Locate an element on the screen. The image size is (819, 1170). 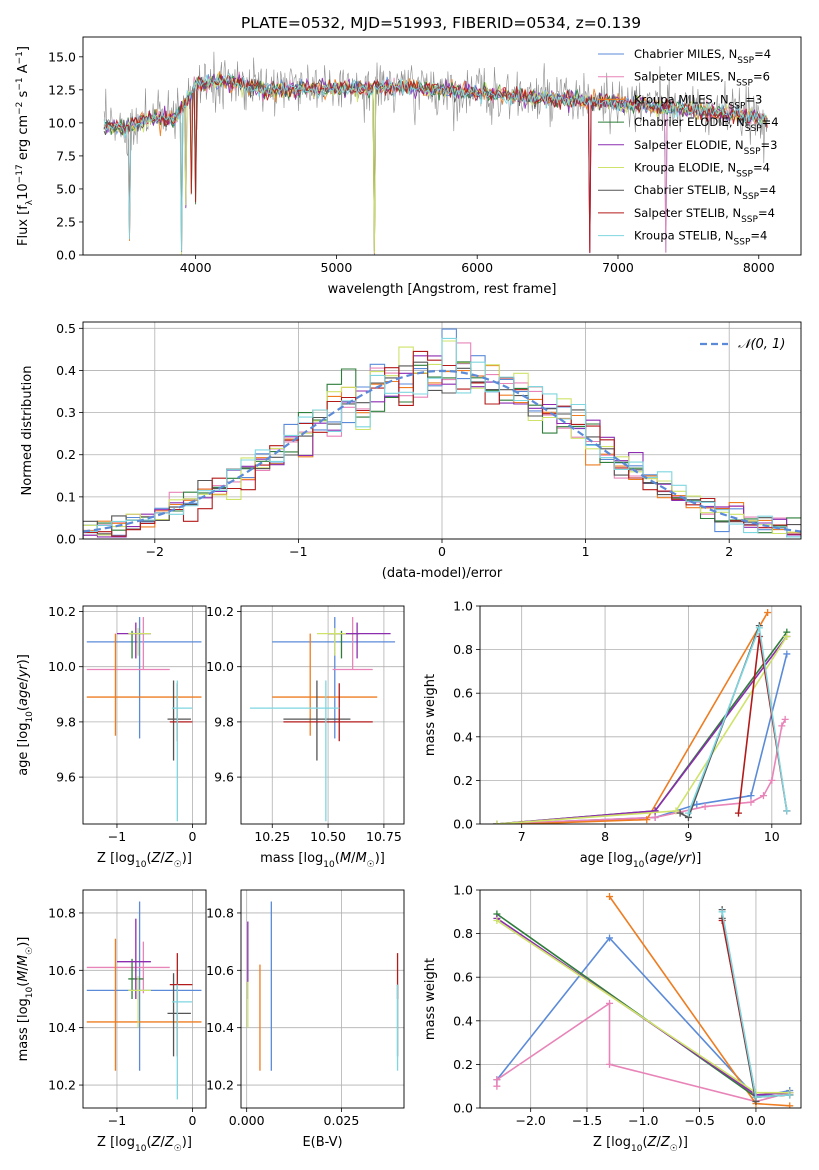
x-tick-label: 5000 is located at coordinates (337, 267).